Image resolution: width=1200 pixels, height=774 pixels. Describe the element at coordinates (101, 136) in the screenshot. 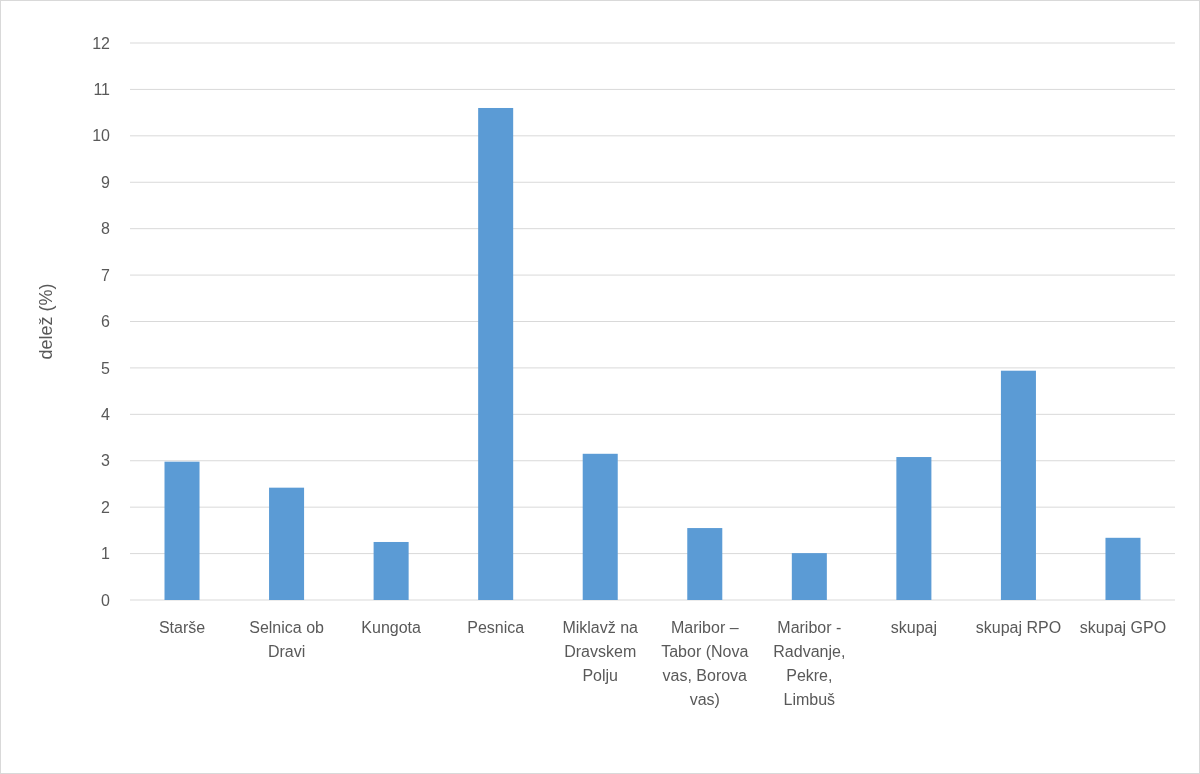

I see `y-tick-label: 10` at that location.